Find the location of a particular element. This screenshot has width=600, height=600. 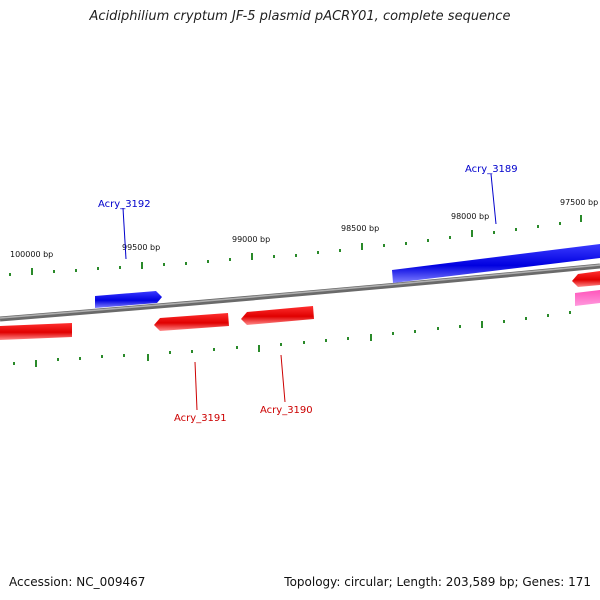

accession-text: Accession: NC_009467 is located at coordinates (77, 582).